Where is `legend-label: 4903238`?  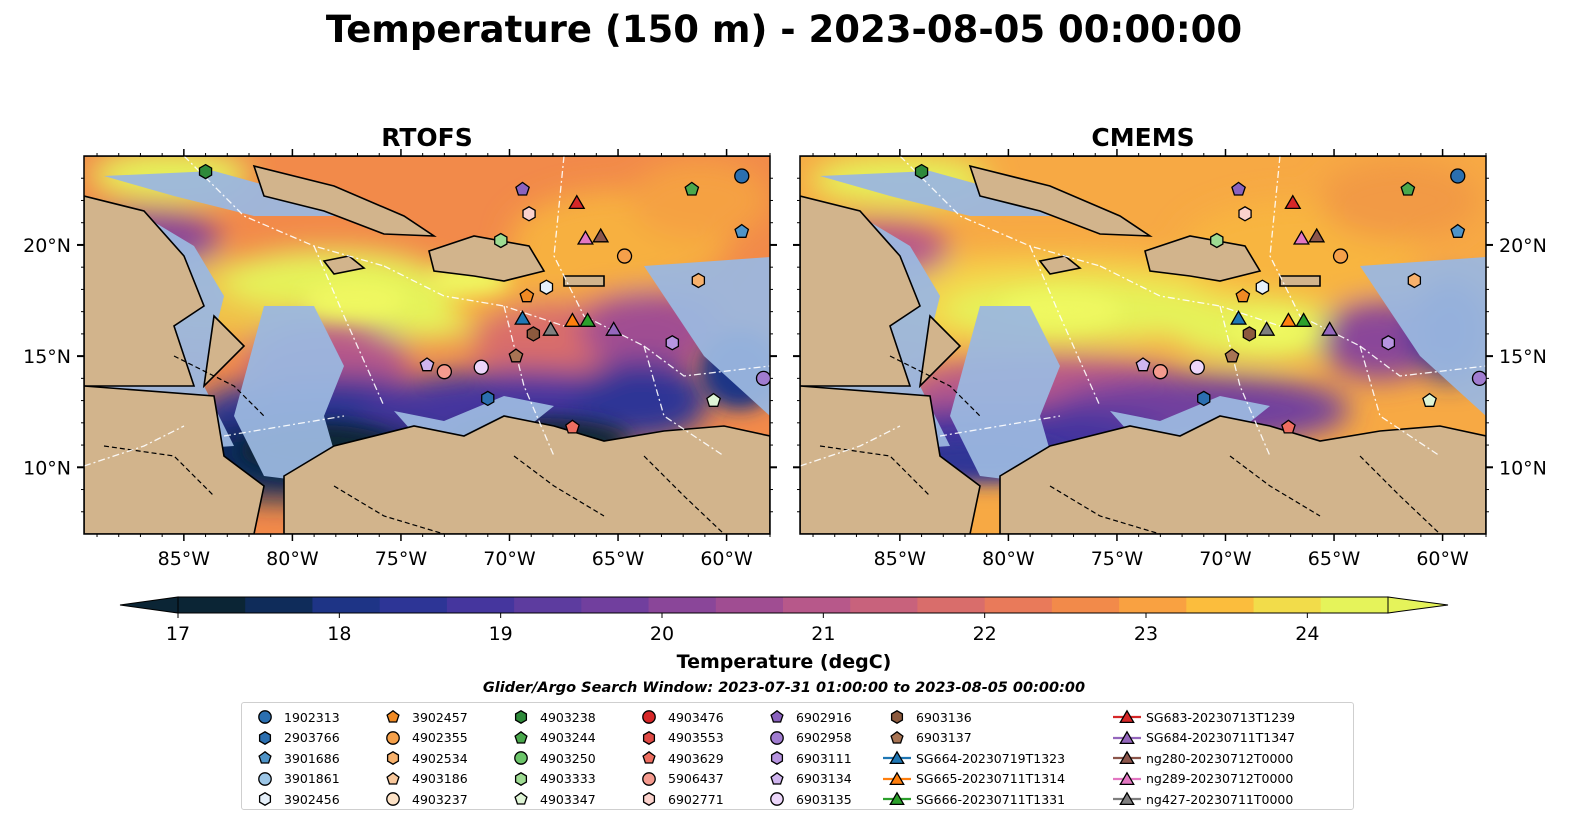 legend-label: 4903238 is located at coordinates (568, 717).